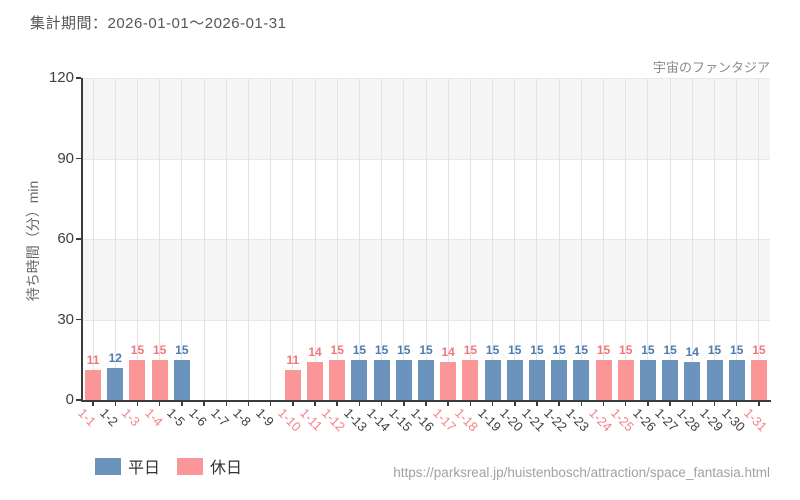 The width and height of the screenshot is (800, 500). What do you see at coordinates (209, 466) in the screenshot?
I see `legend-item-holiday: 休日` at bounding box center [209, 466].